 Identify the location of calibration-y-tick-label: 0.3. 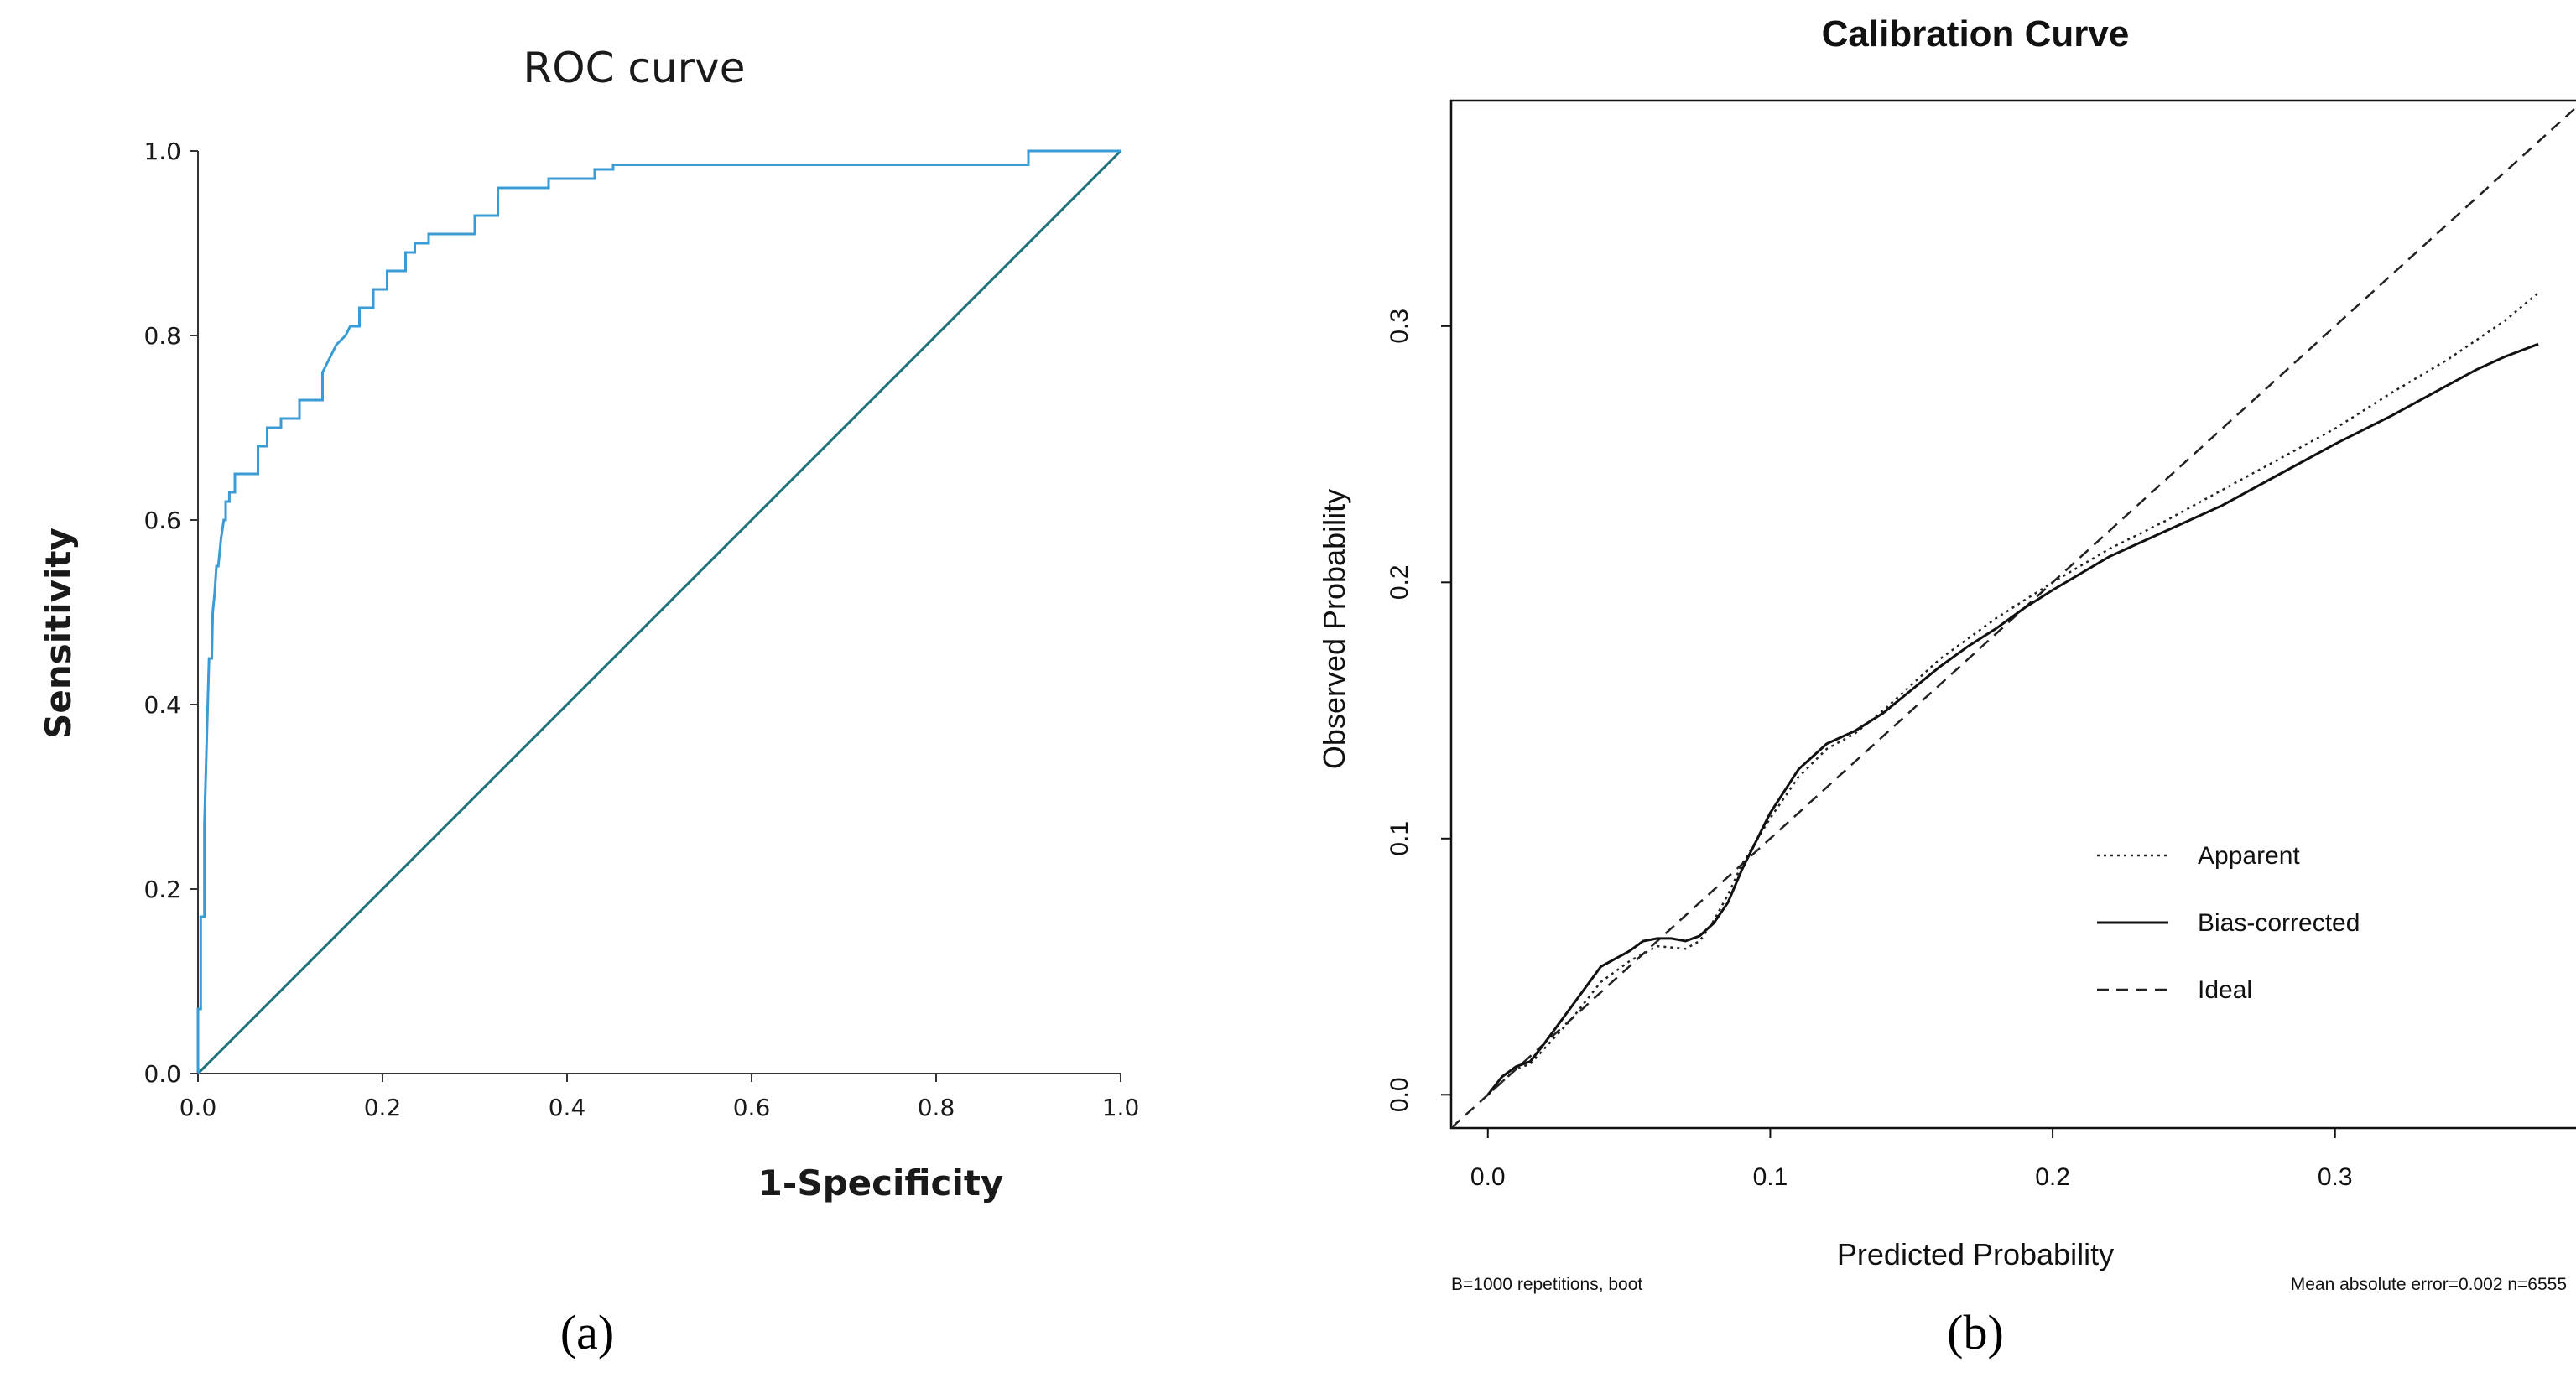
(1399, 326).